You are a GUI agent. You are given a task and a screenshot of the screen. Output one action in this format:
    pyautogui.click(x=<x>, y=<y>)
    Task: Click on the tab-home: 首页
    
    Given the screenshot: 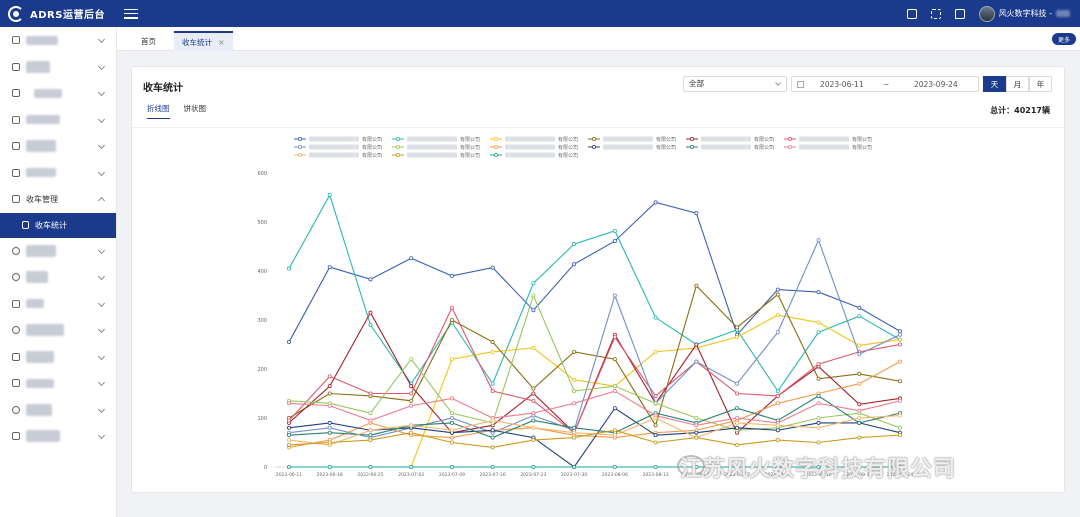 What is the action you would take?
    pyautogui.click(x=148, y=41)
    